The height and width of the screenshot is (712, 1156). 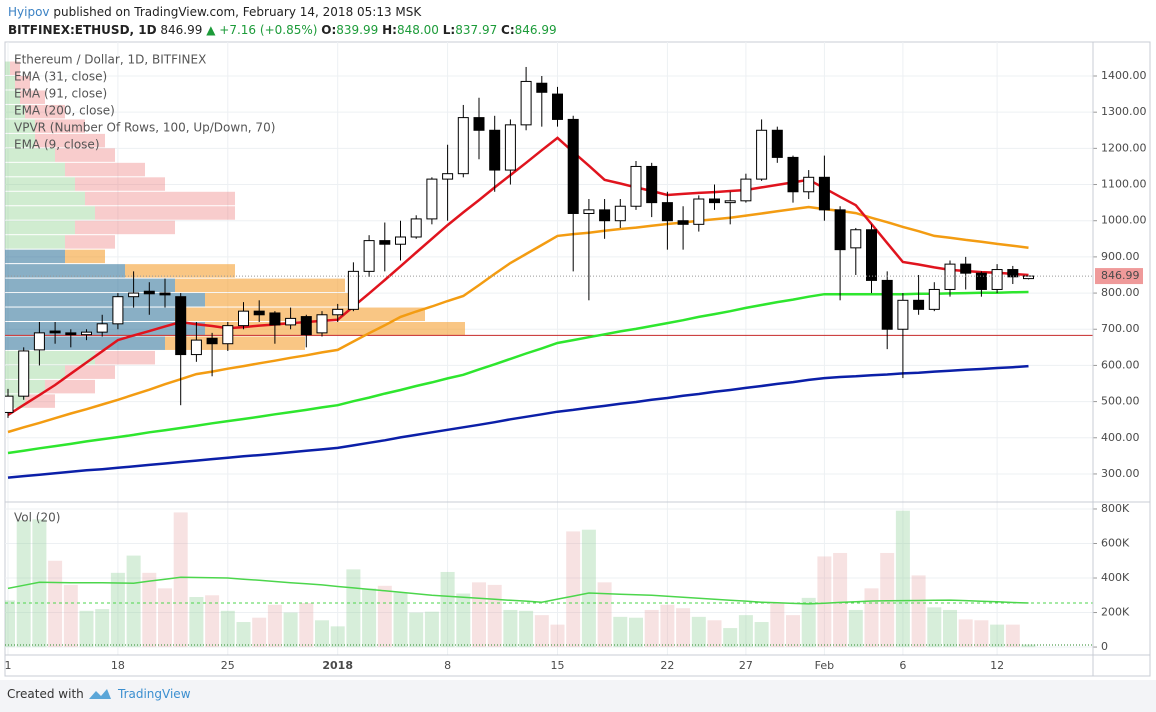 I want to click on legend-item: EMA (9, close), so click(x=57, y=145).